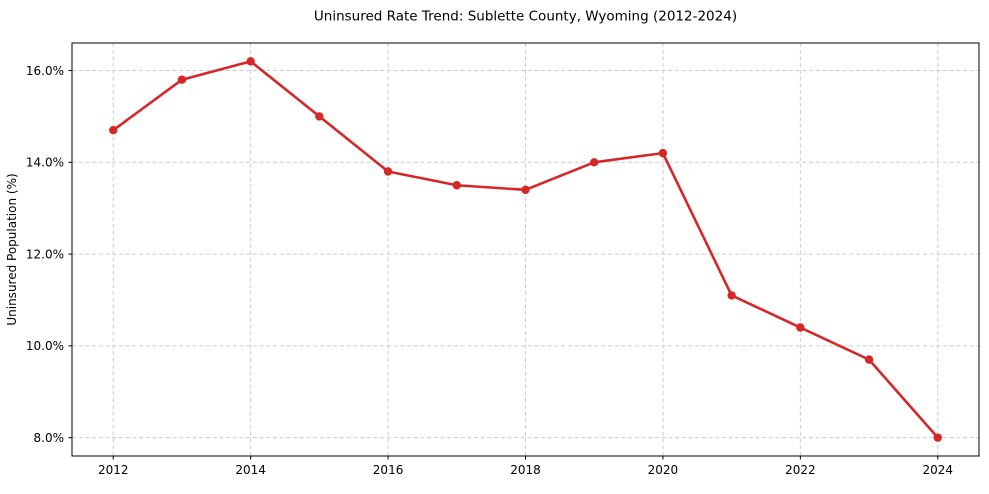  Describe the element at coordinates (388, 470) in the screenshot. I see `x-tick-label: 2016` at that location.